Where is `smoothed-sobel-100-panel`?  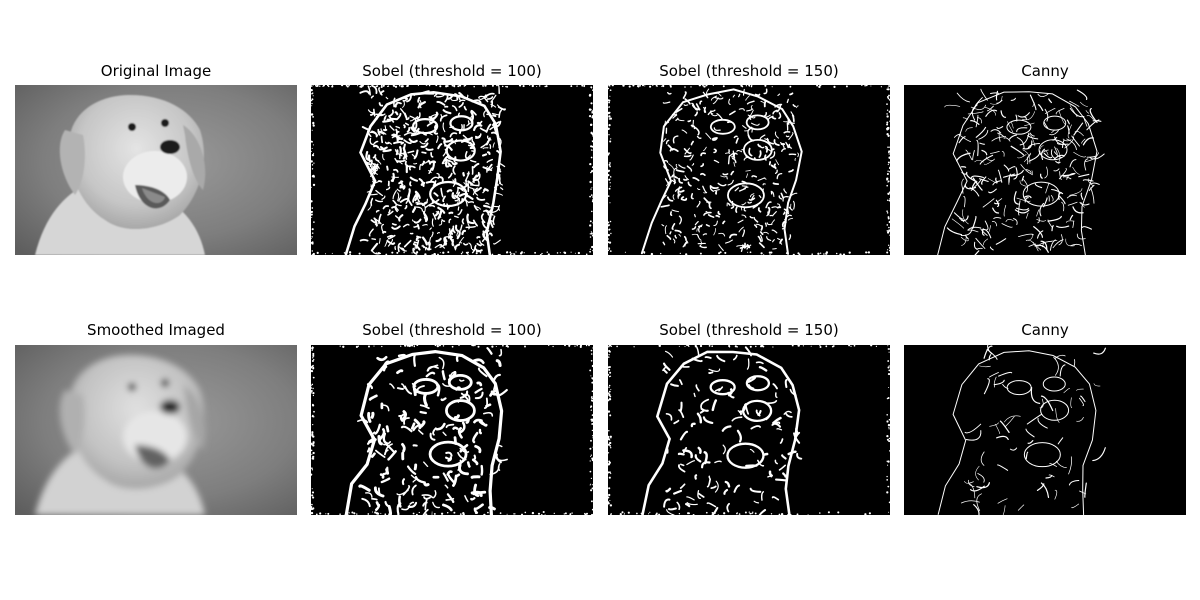
smoothed-sobel-100-panel is located at coordinates (452, 430).